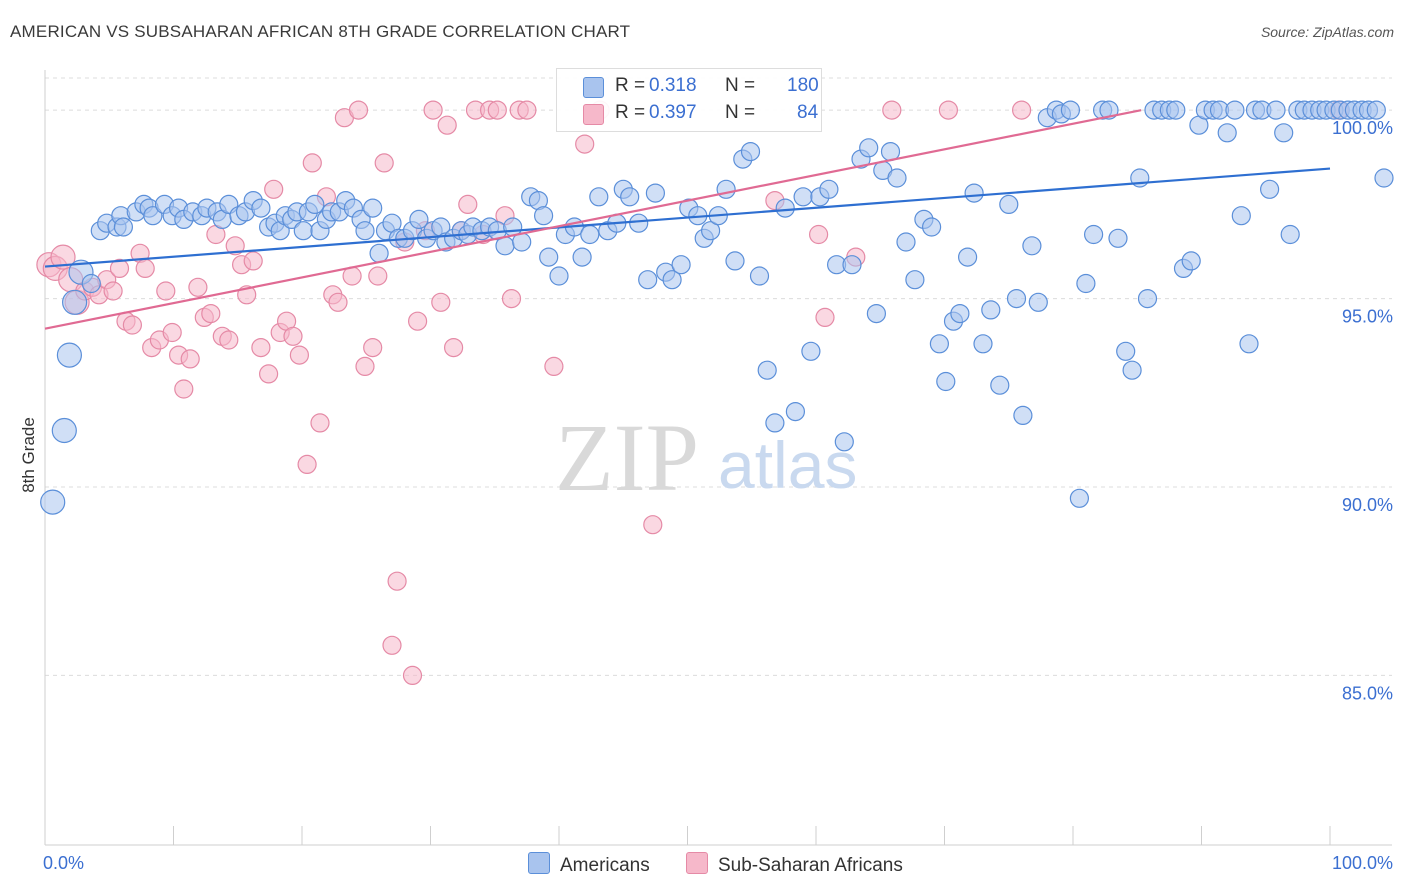 The image size is (1406, 892). I want to click on legend-r-value: 0.397, so click(673, 112).